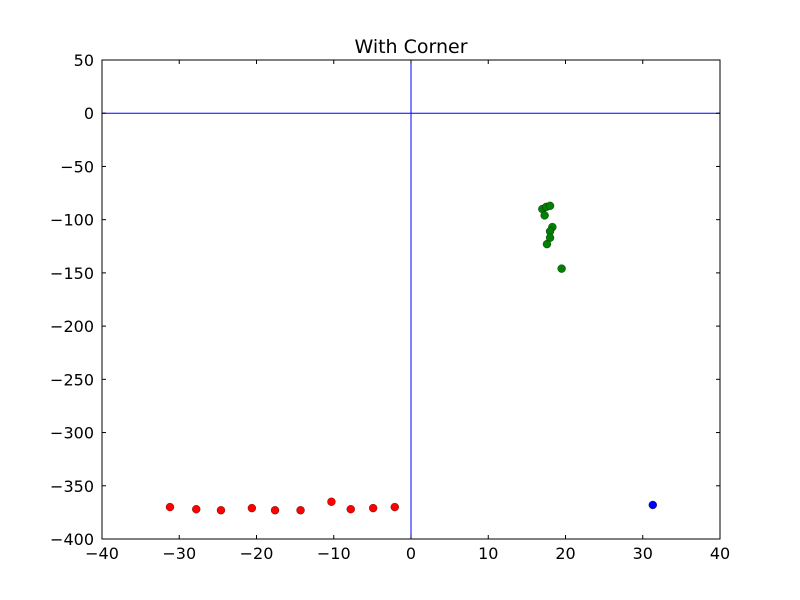 The height and width of the screenshot is (600, 800). Describe the element at coordinates (410, 47) in the screenshot. I see `chart-title: With Corner` at that location.